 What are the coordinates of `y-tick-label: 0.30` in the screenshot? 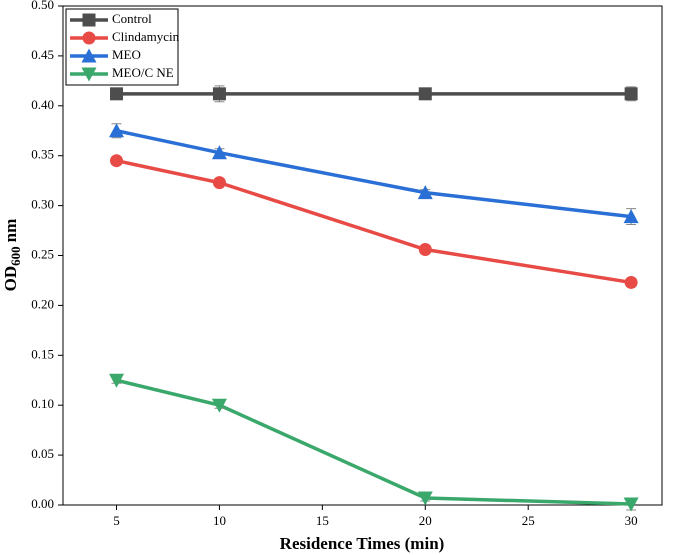 It's located at (42, 204).